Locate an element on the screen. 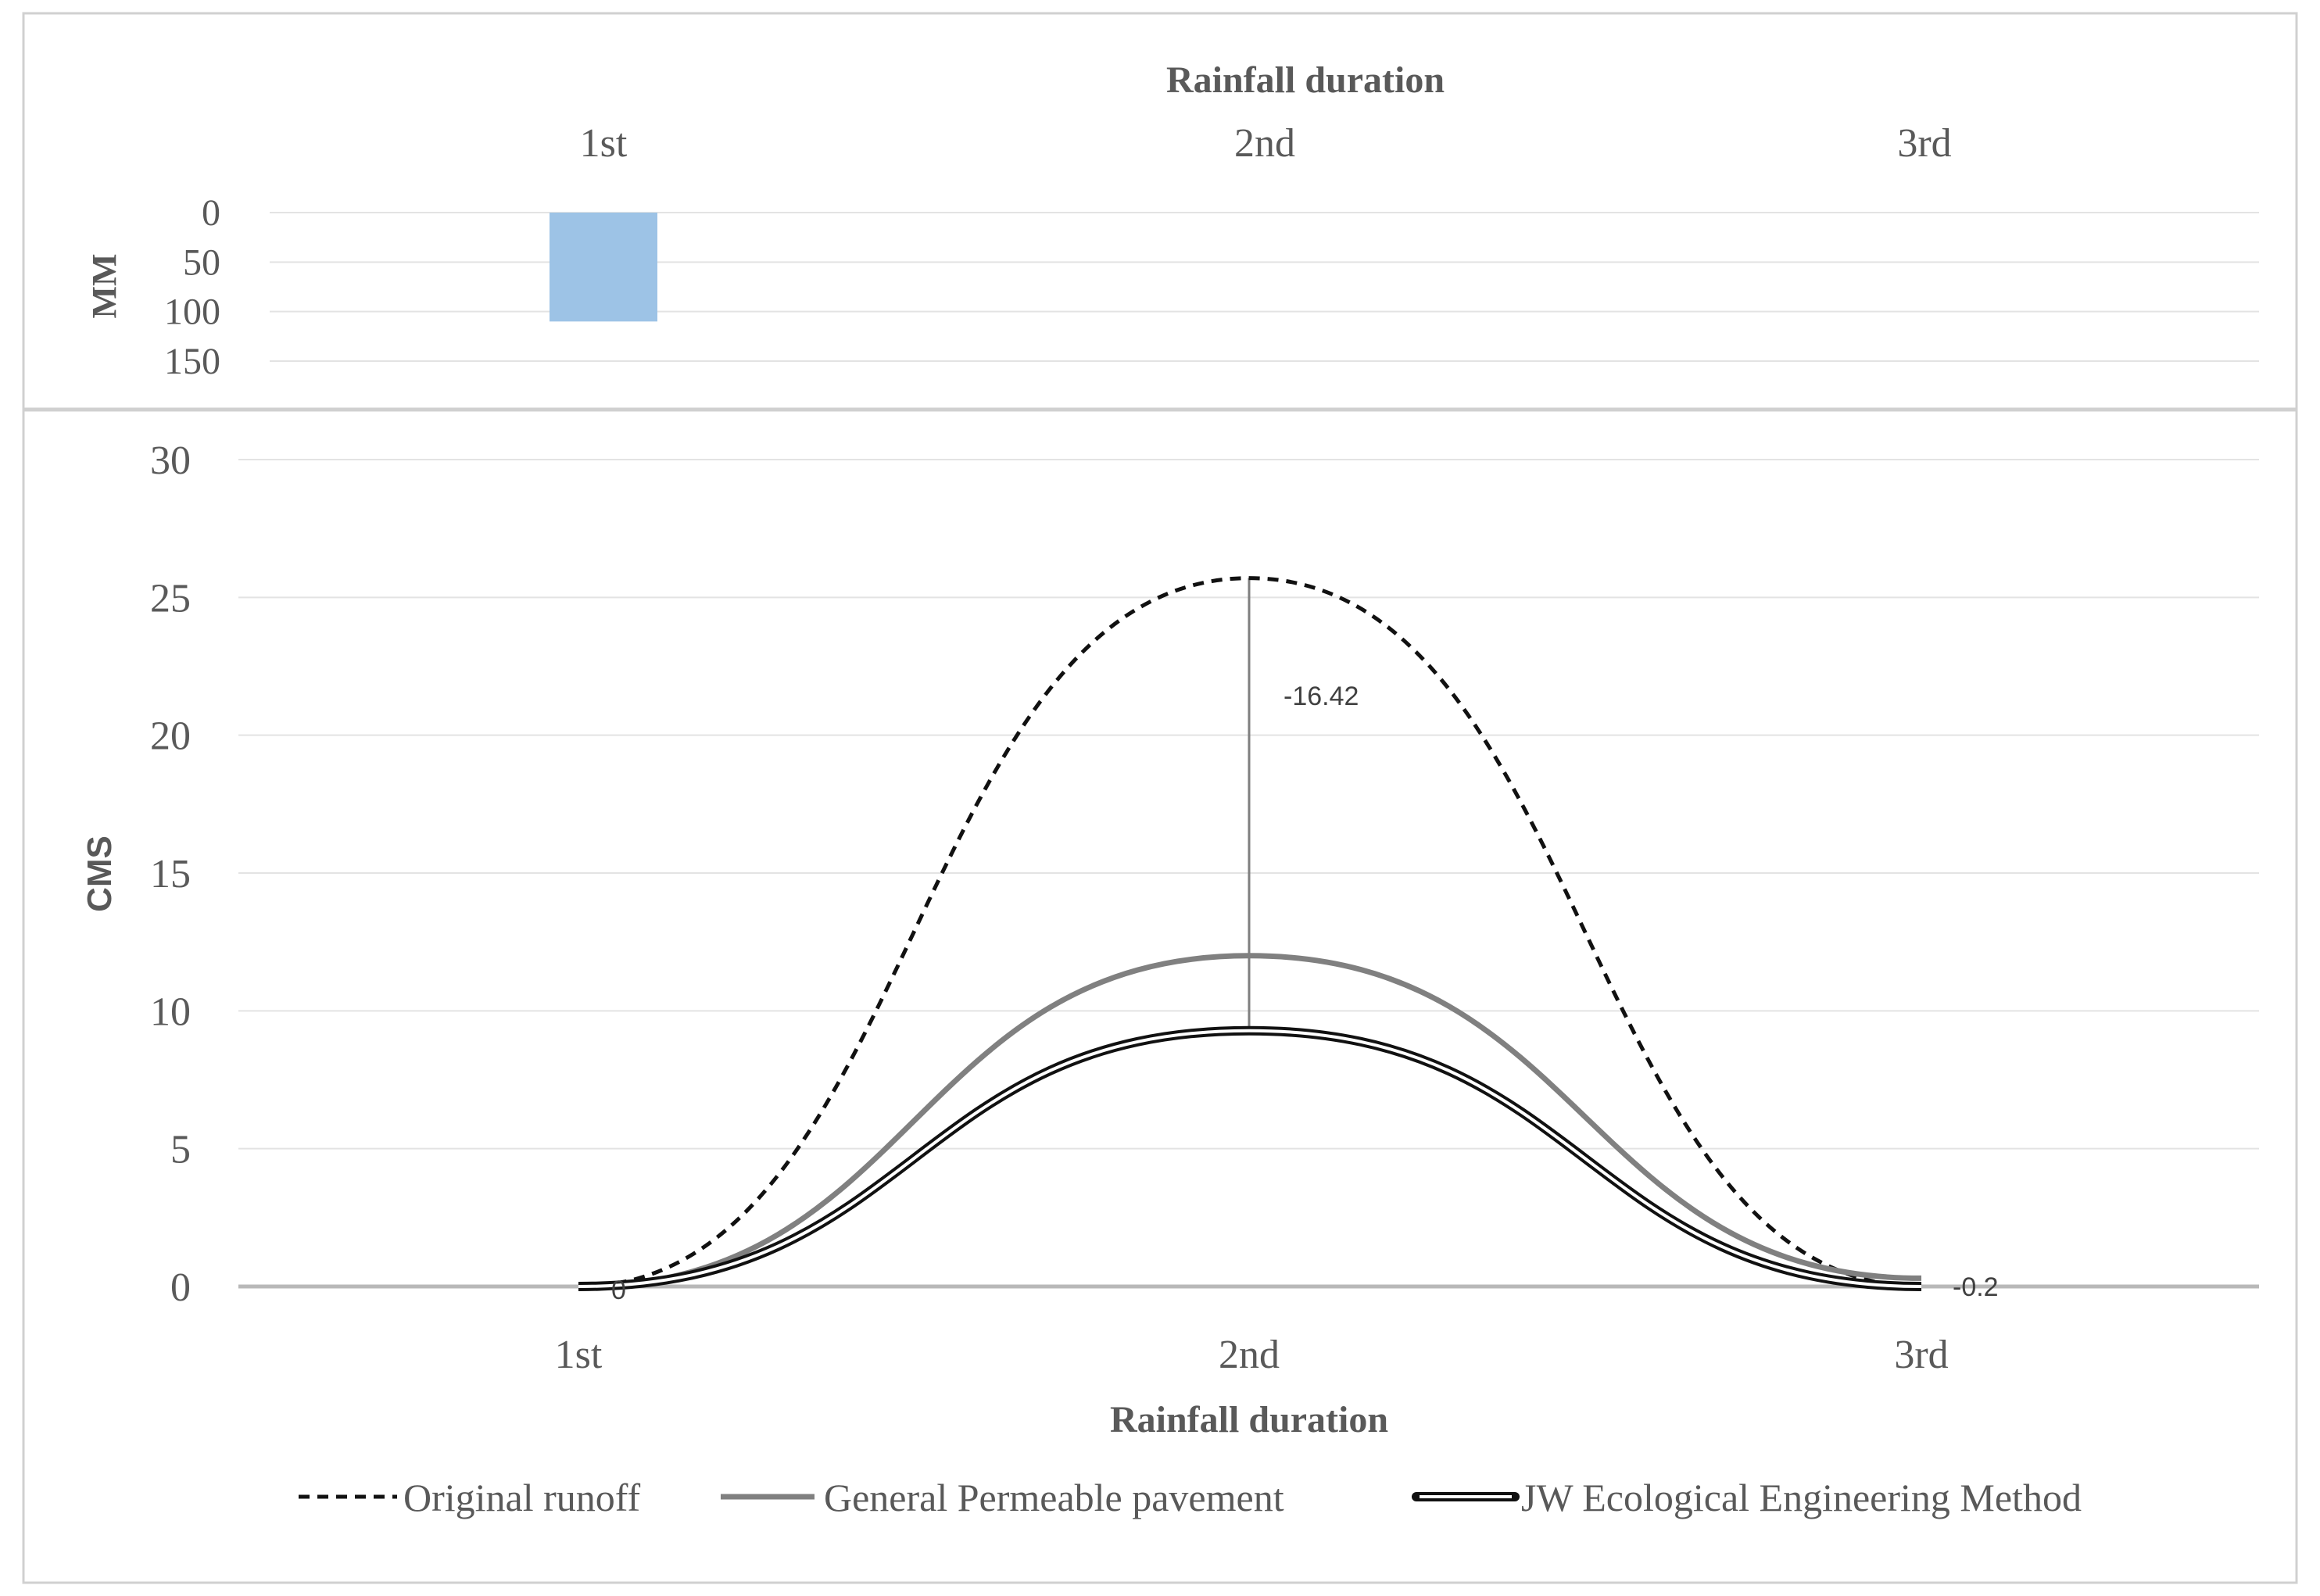  rainfall-bars is located at coordinates (603, 267).